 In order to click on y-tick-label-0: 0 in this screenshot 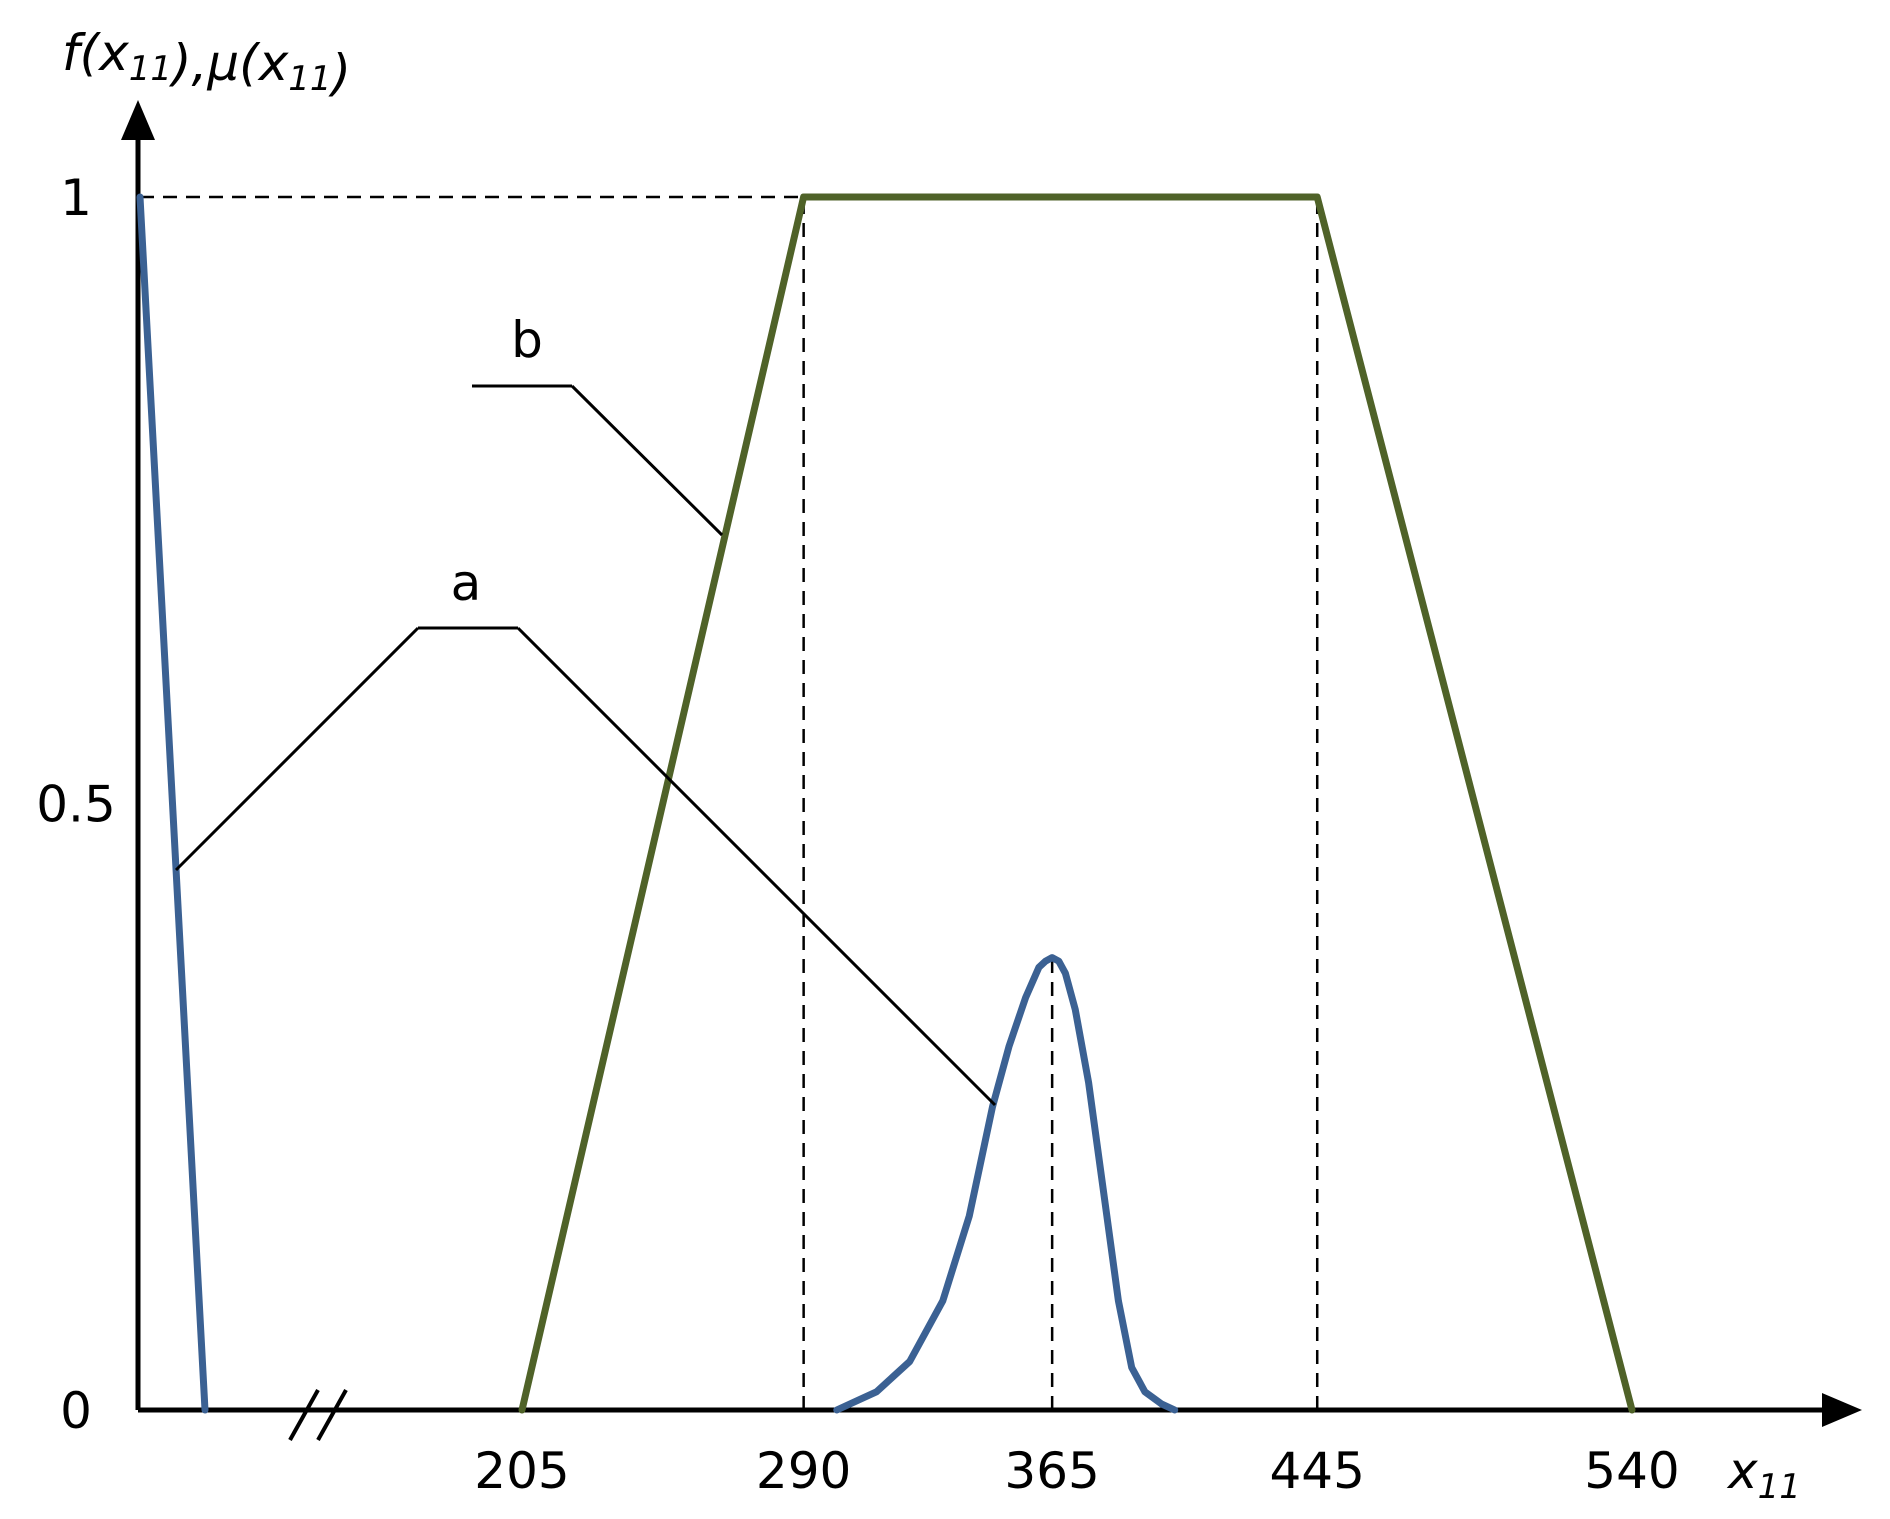, I will do `click(76, 1411)`.